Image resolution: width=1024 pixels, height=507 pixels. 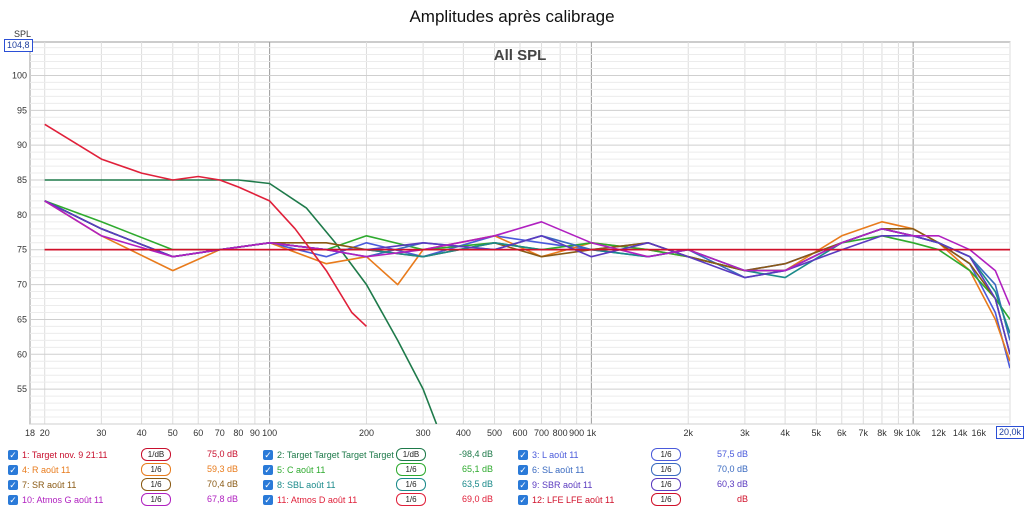 What do you see at coordinates (477, 484) in the screenshot?
I see `legend-value: 63,5 dB` at bounding box center [477, 484].